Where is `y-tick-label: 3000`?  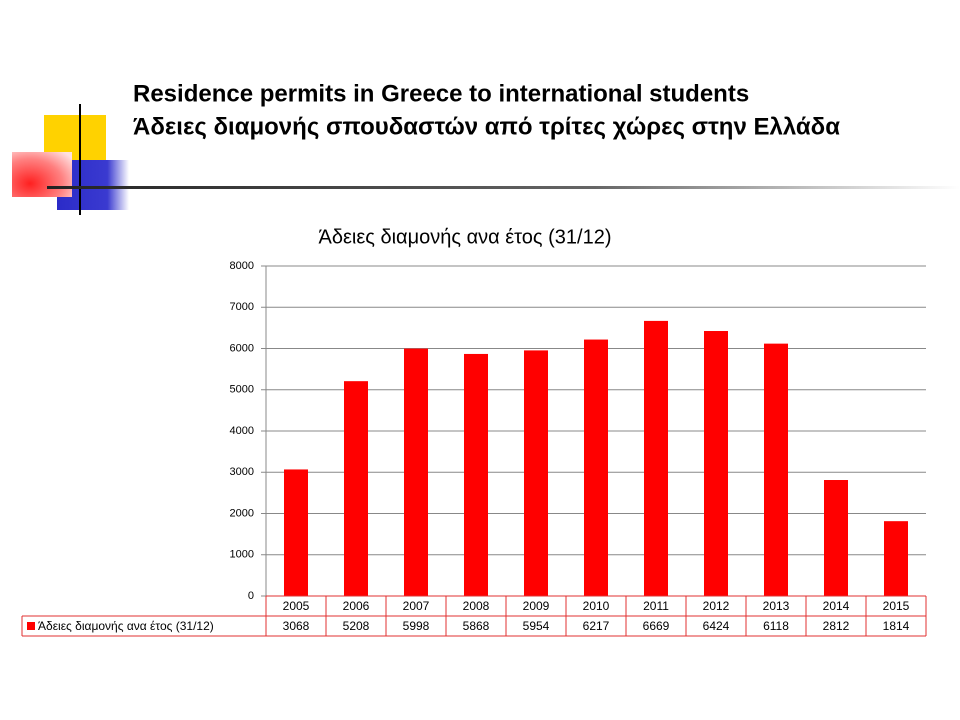 y-tick-label: 3000 is located at coordinates (242, 472).